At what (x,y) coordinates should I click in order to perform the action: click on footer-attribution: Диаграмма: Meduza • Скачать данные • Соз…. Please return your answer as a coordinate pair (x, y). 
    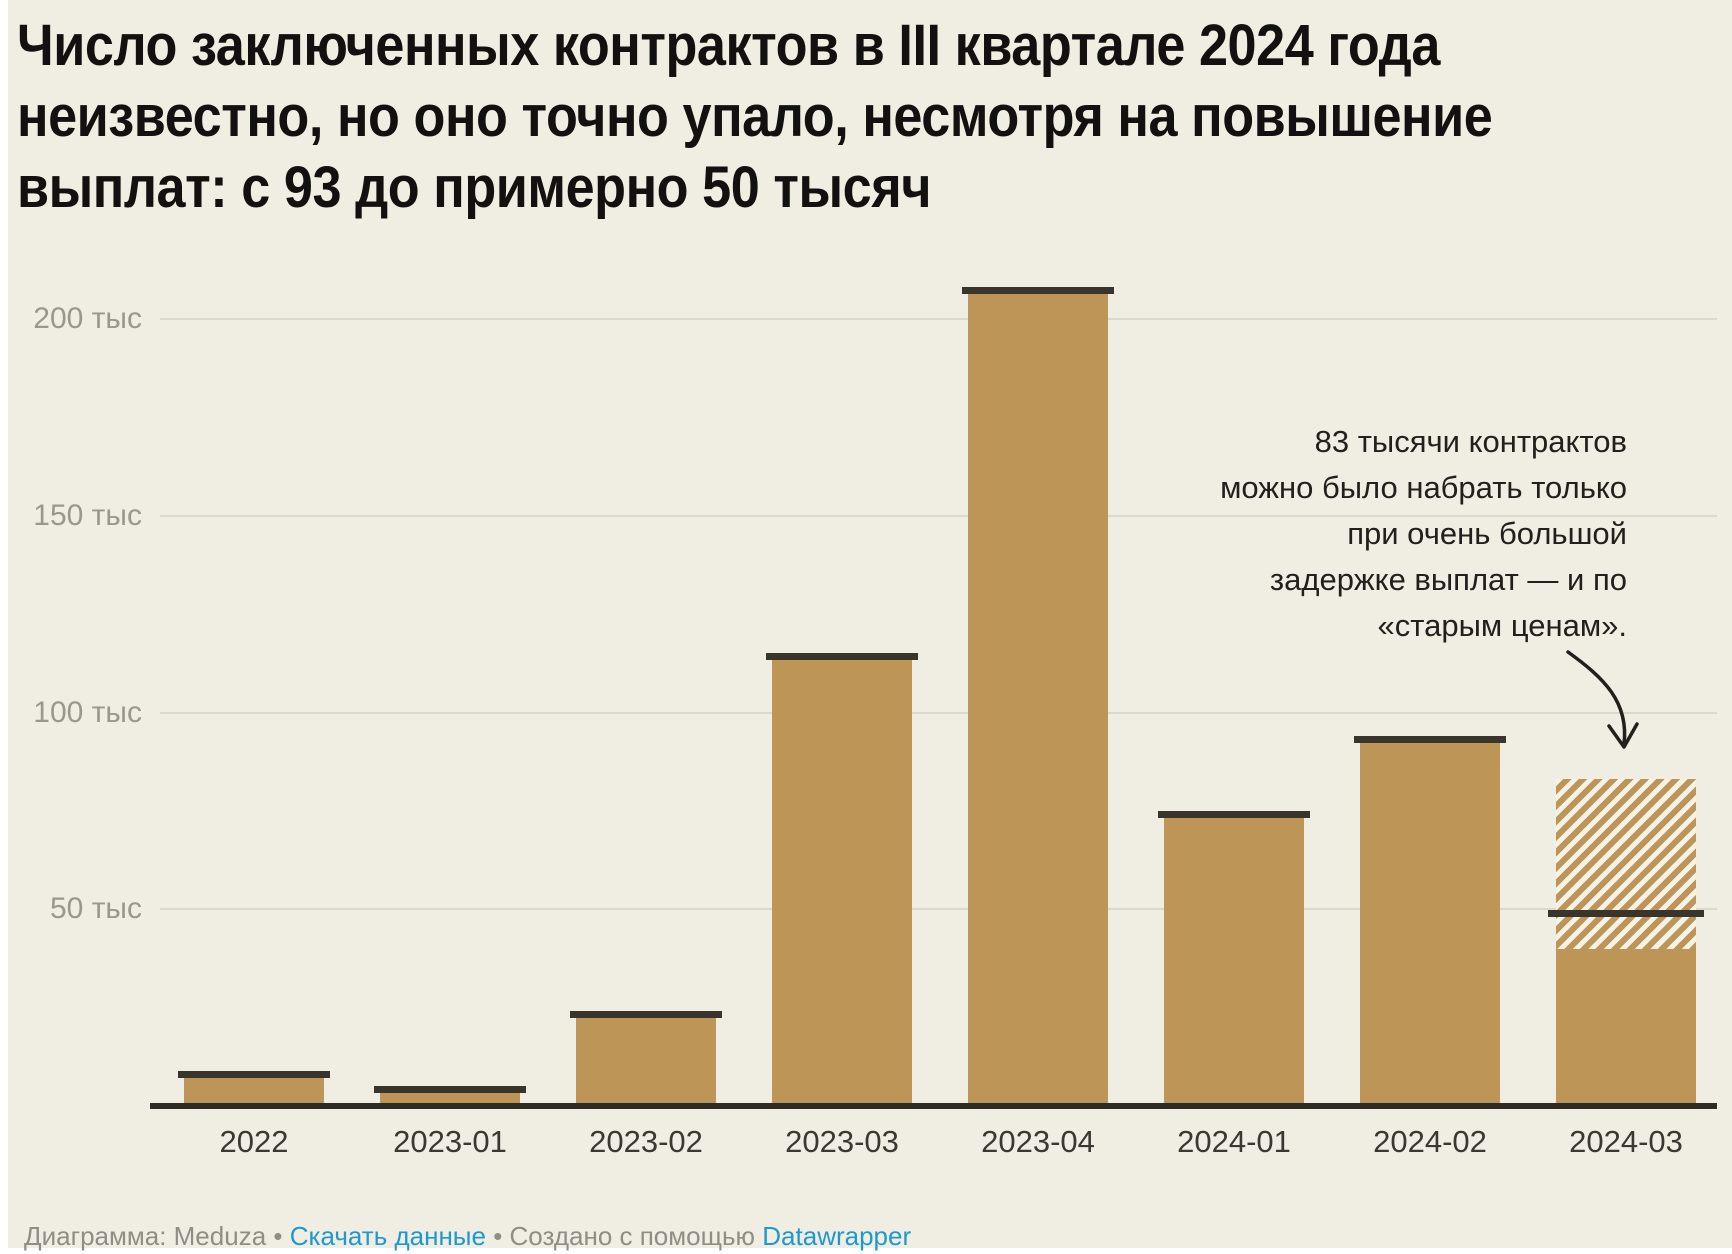
    Looking at the image, I should click on (467, 1236).